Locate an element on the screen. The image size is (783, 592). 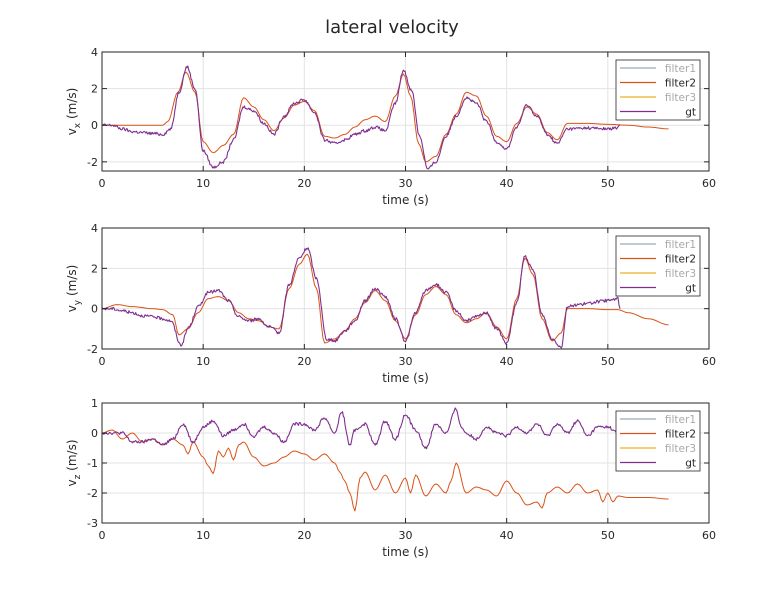
y-tick-label: 1 is located at coordinates (94, 403).